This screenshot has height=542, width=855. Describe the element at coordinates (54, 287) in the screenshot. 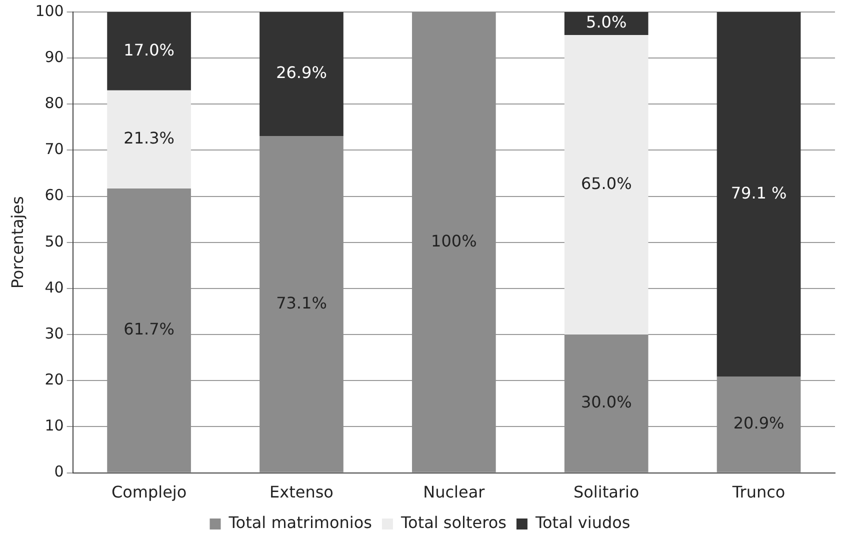

I see `y-tick-label: 40` at that location.